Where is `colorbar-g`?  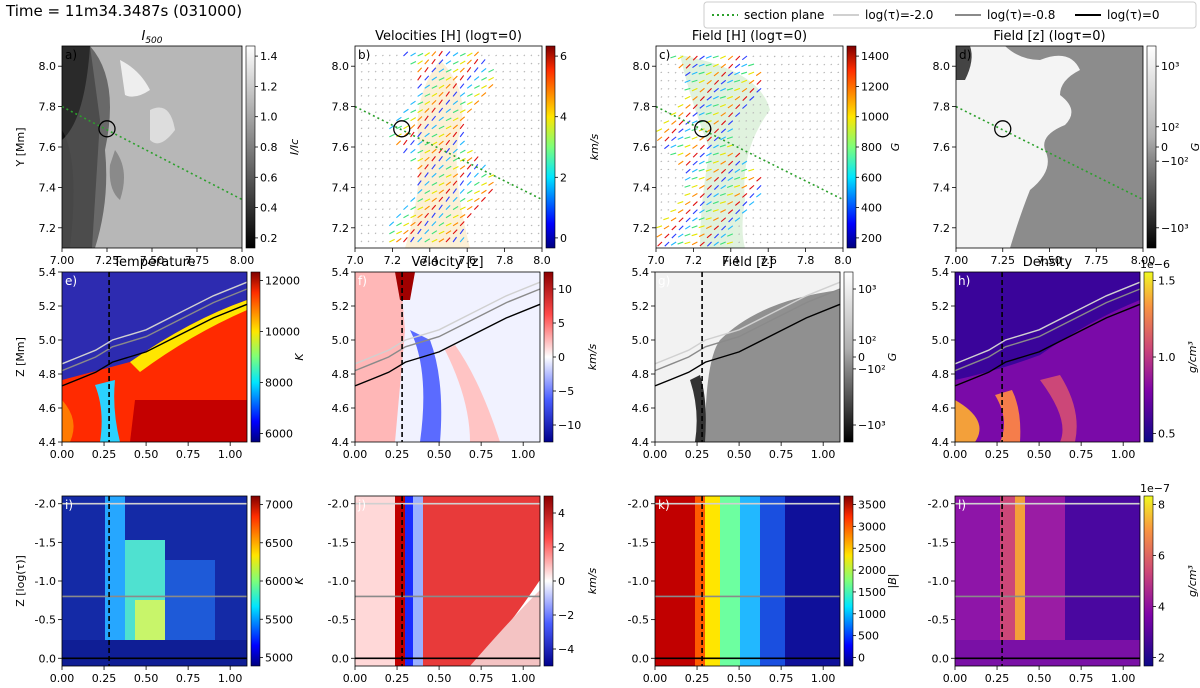
colorbar-g is located at coordinates (848, 357).